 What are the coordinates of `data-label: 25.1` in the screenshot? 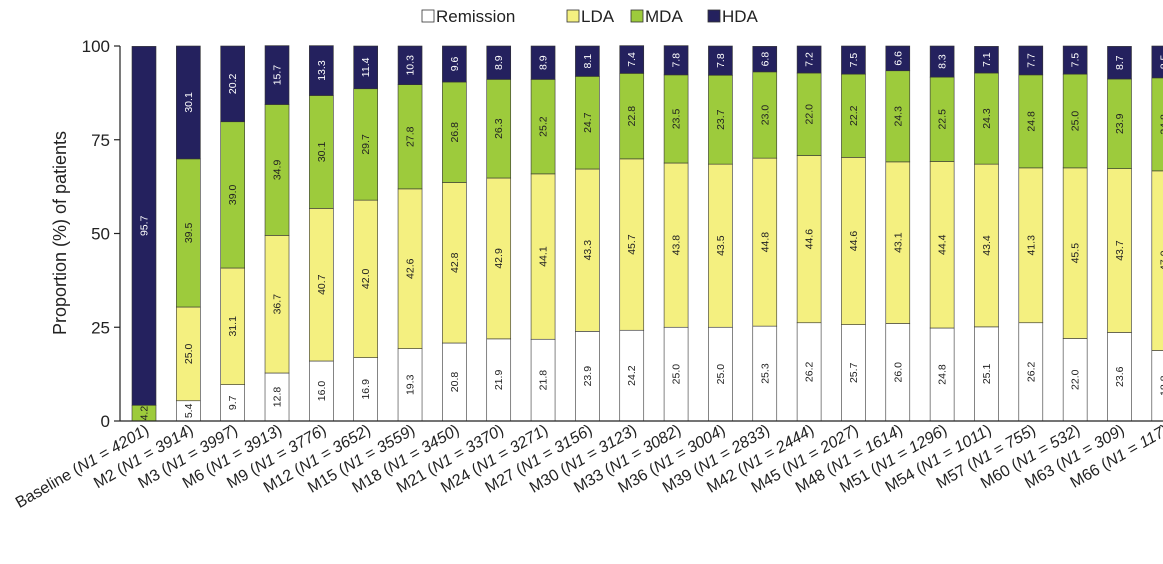 It's located at (987, 374).